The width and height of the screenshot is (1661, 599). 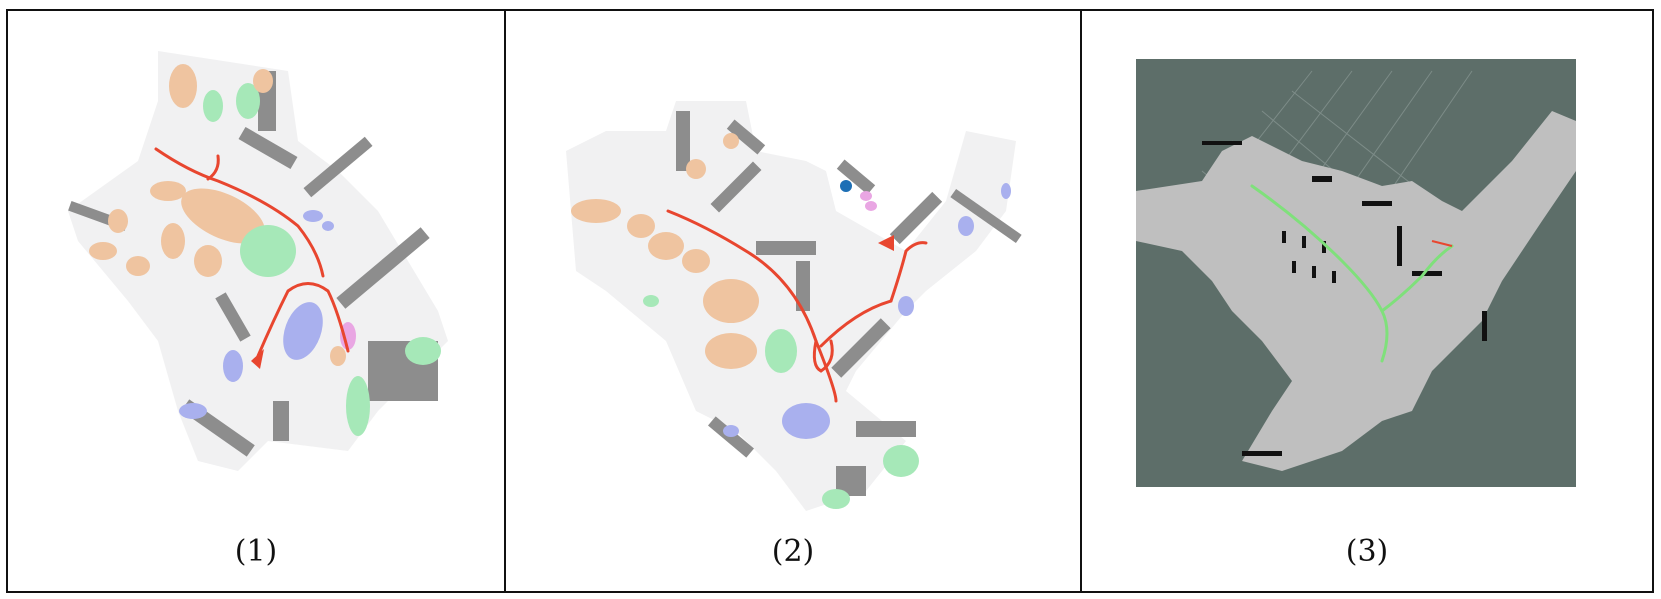 What do you see at coordinates (1442, 243) in the screenshot?
I see `robot-heading` at bounding box center [1442, 243].